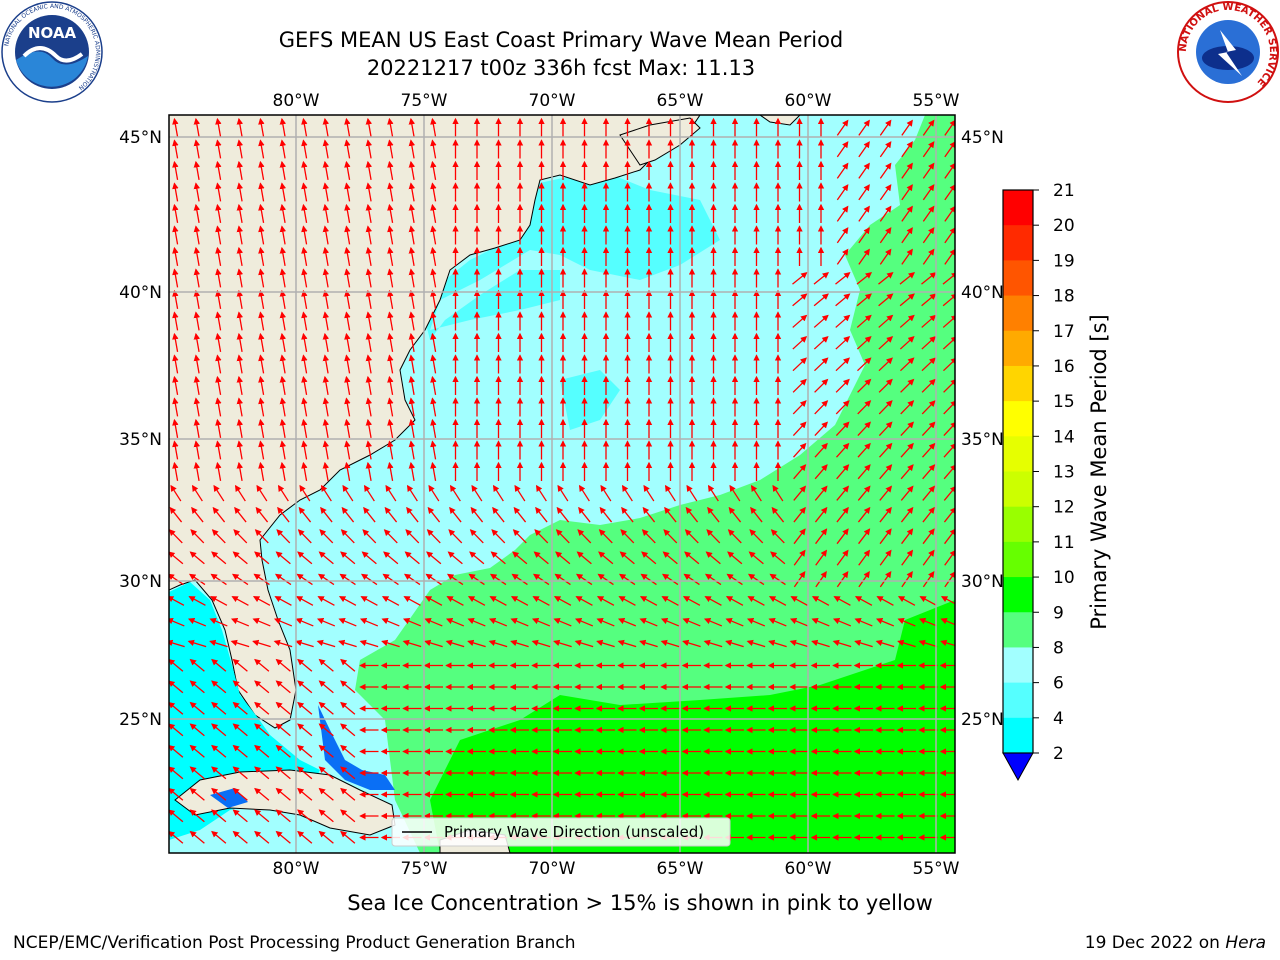 The width and height of the screenshot is (1280, 960). I want to click on arrow-legend: Primary Wave Direction (unscaled), so click(561, 832).